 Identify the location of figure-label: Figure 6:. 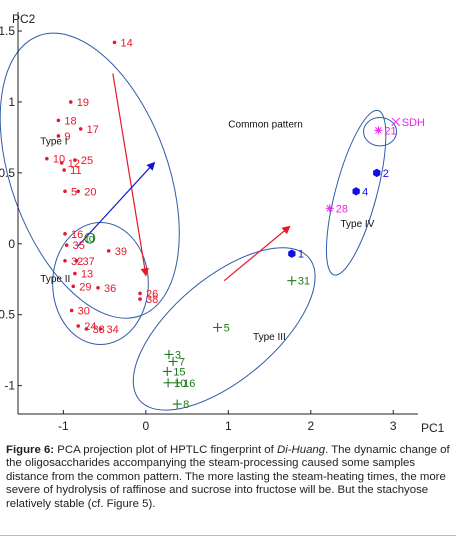
(30, 450).